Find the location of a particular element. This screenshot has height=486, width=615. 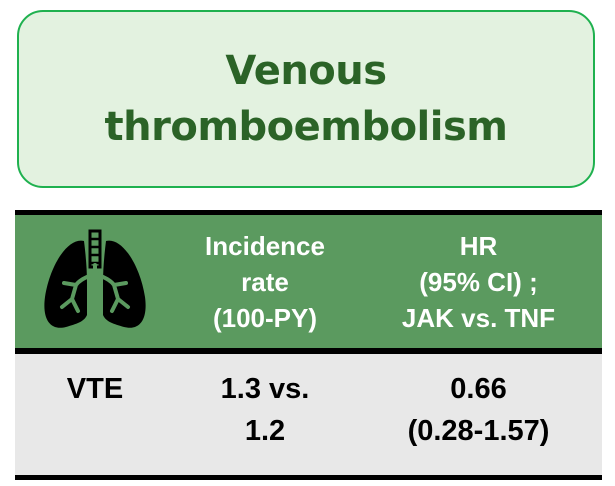

header-incidence-rate: Incidence rate (100-PY) is located at coordinates (265, 281).